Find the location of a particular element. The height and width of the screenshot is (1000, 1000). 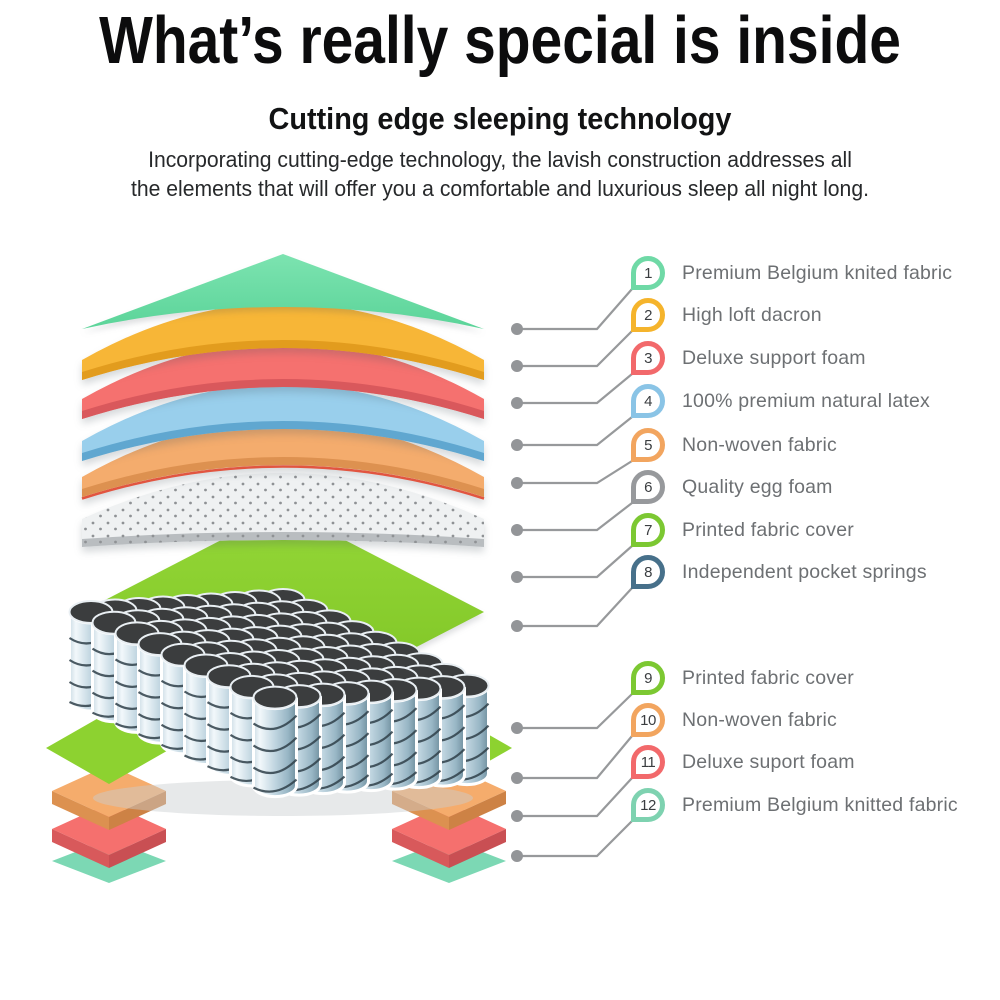

legend-pin: 9 is located at coordinates (648, 678).